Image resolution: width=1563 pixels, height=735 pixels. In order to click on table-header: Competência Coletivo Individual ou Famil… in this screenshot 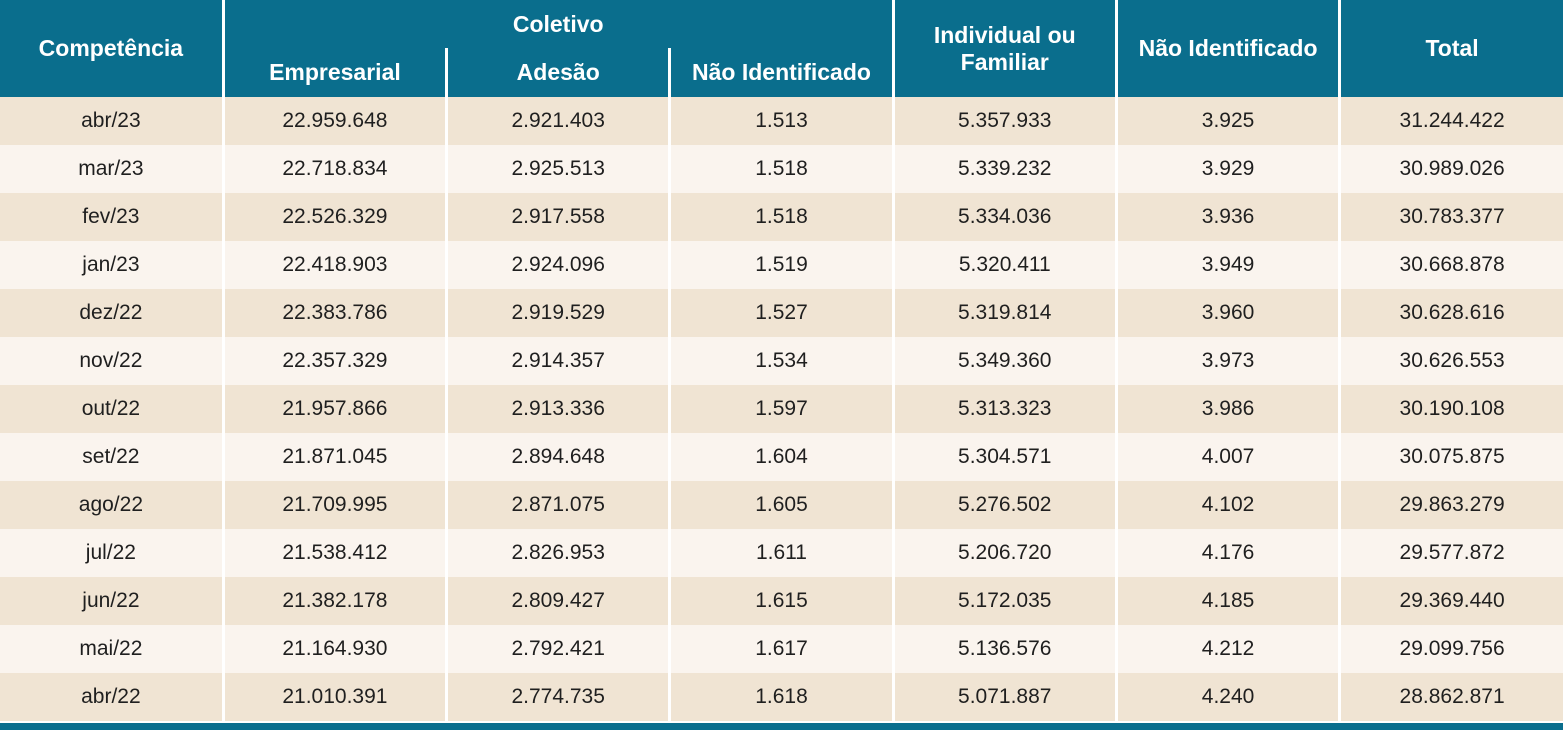, I will do `click(781, 48)`.